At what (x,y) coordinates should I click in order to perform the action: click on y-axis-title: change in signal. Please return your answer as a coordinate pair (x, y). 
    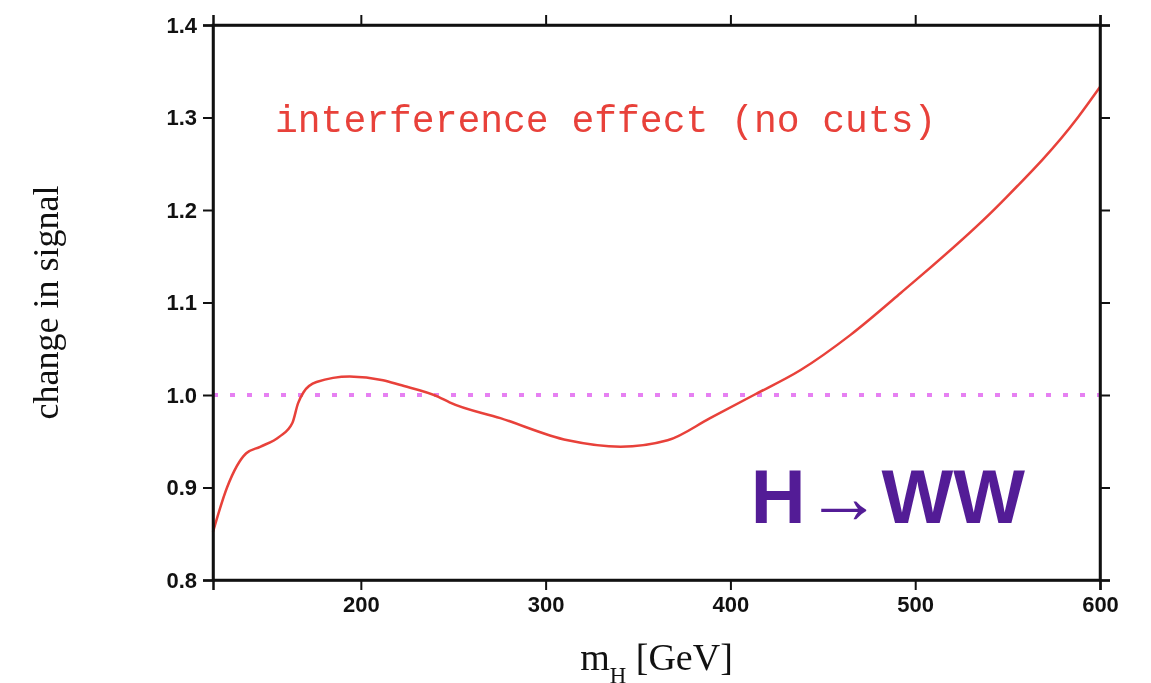
    Looking at the image, I should click on (46, 302).